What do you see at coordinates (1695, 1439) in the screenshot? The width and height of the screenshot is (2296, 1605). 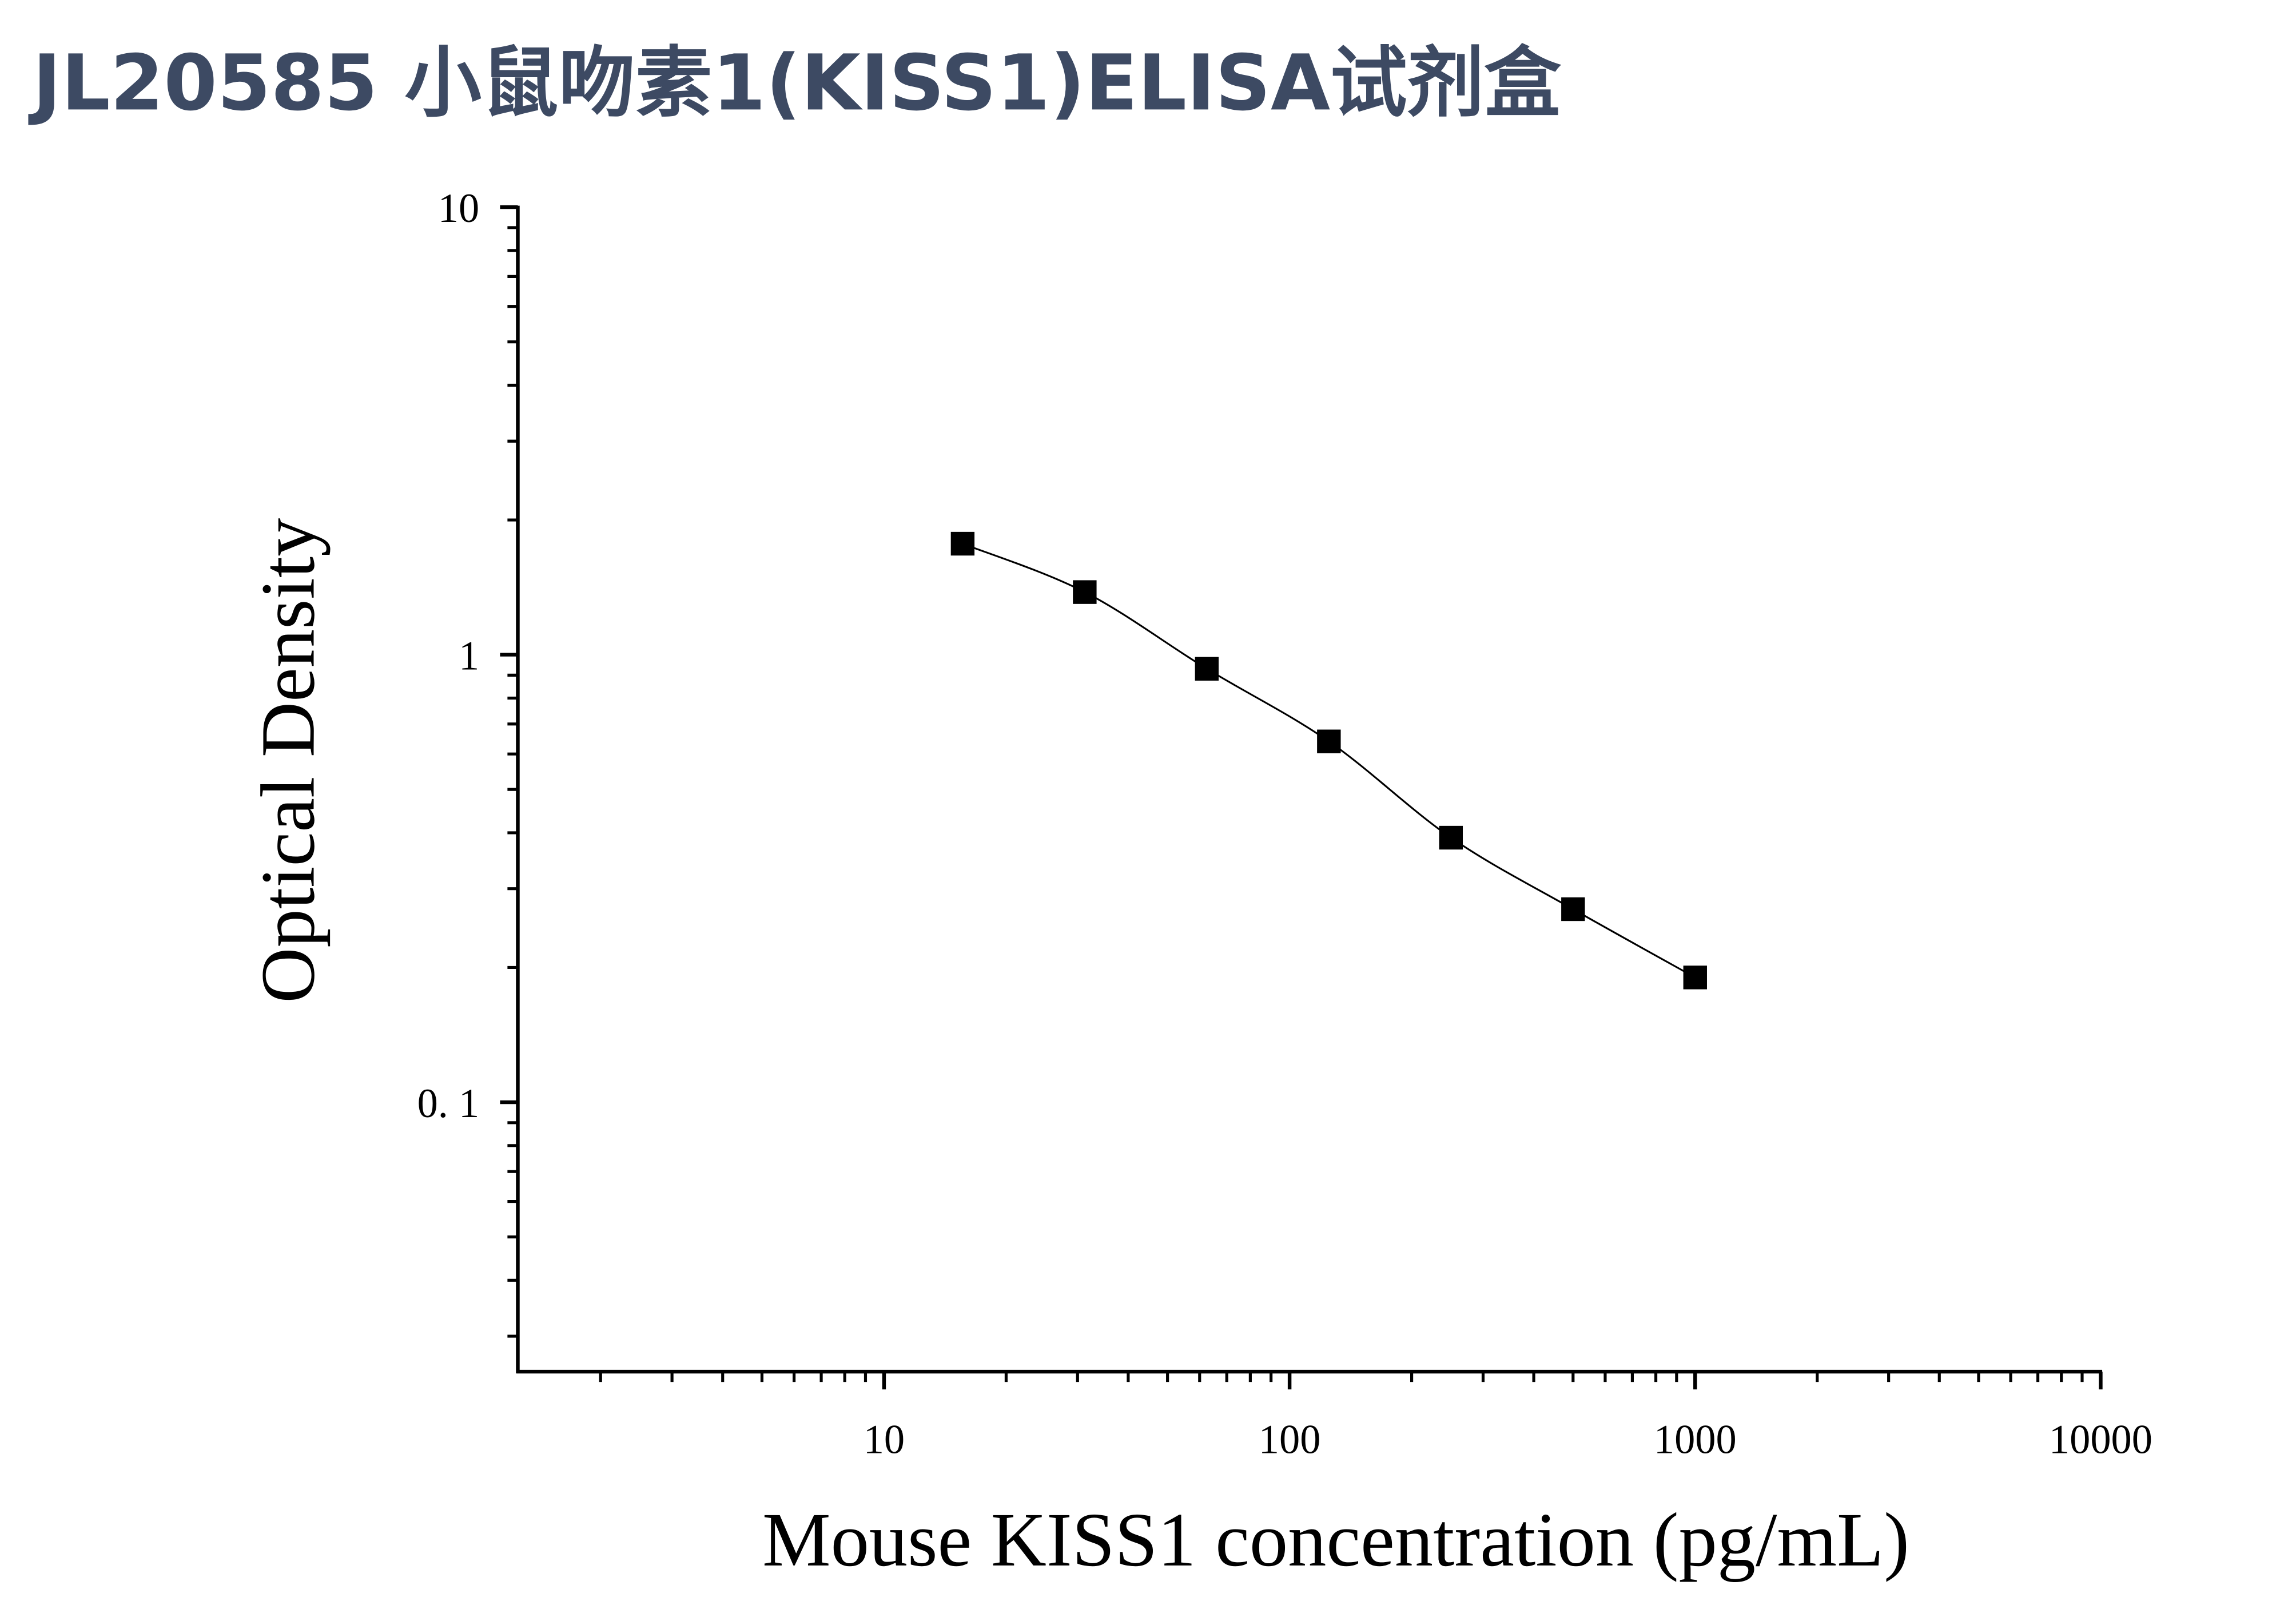 I see `x-tick-label: 1000` at bounding box center [1695, 1439].